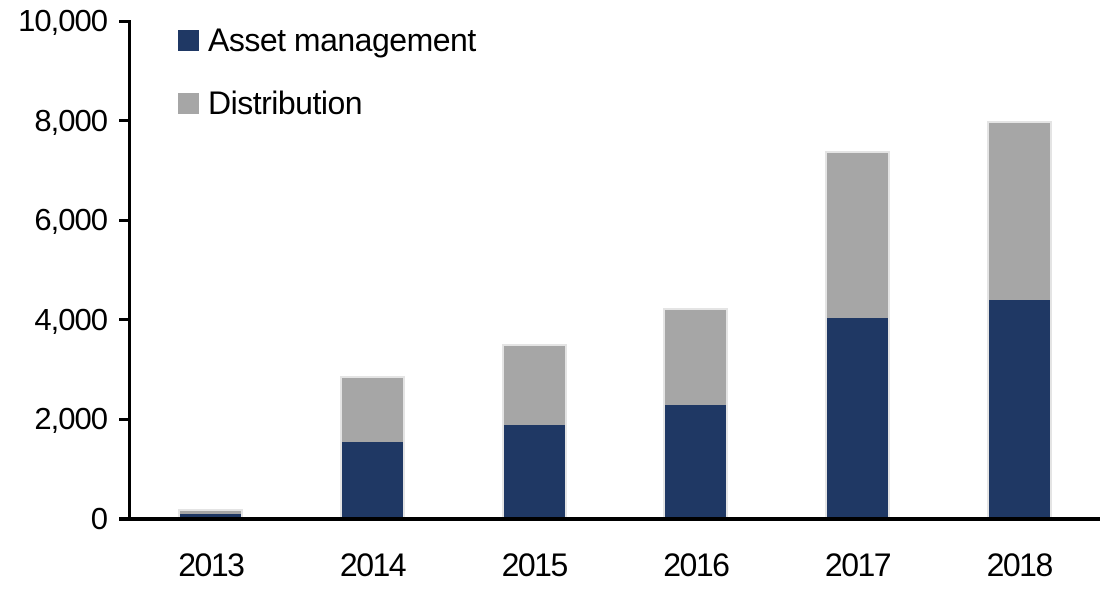 This screenshot has height=594, width=1102. What do you see at coordinates (696, 565) in the screenshot?
I see `x-axis-label-2016: 2016` at bounding box center [696, 565].